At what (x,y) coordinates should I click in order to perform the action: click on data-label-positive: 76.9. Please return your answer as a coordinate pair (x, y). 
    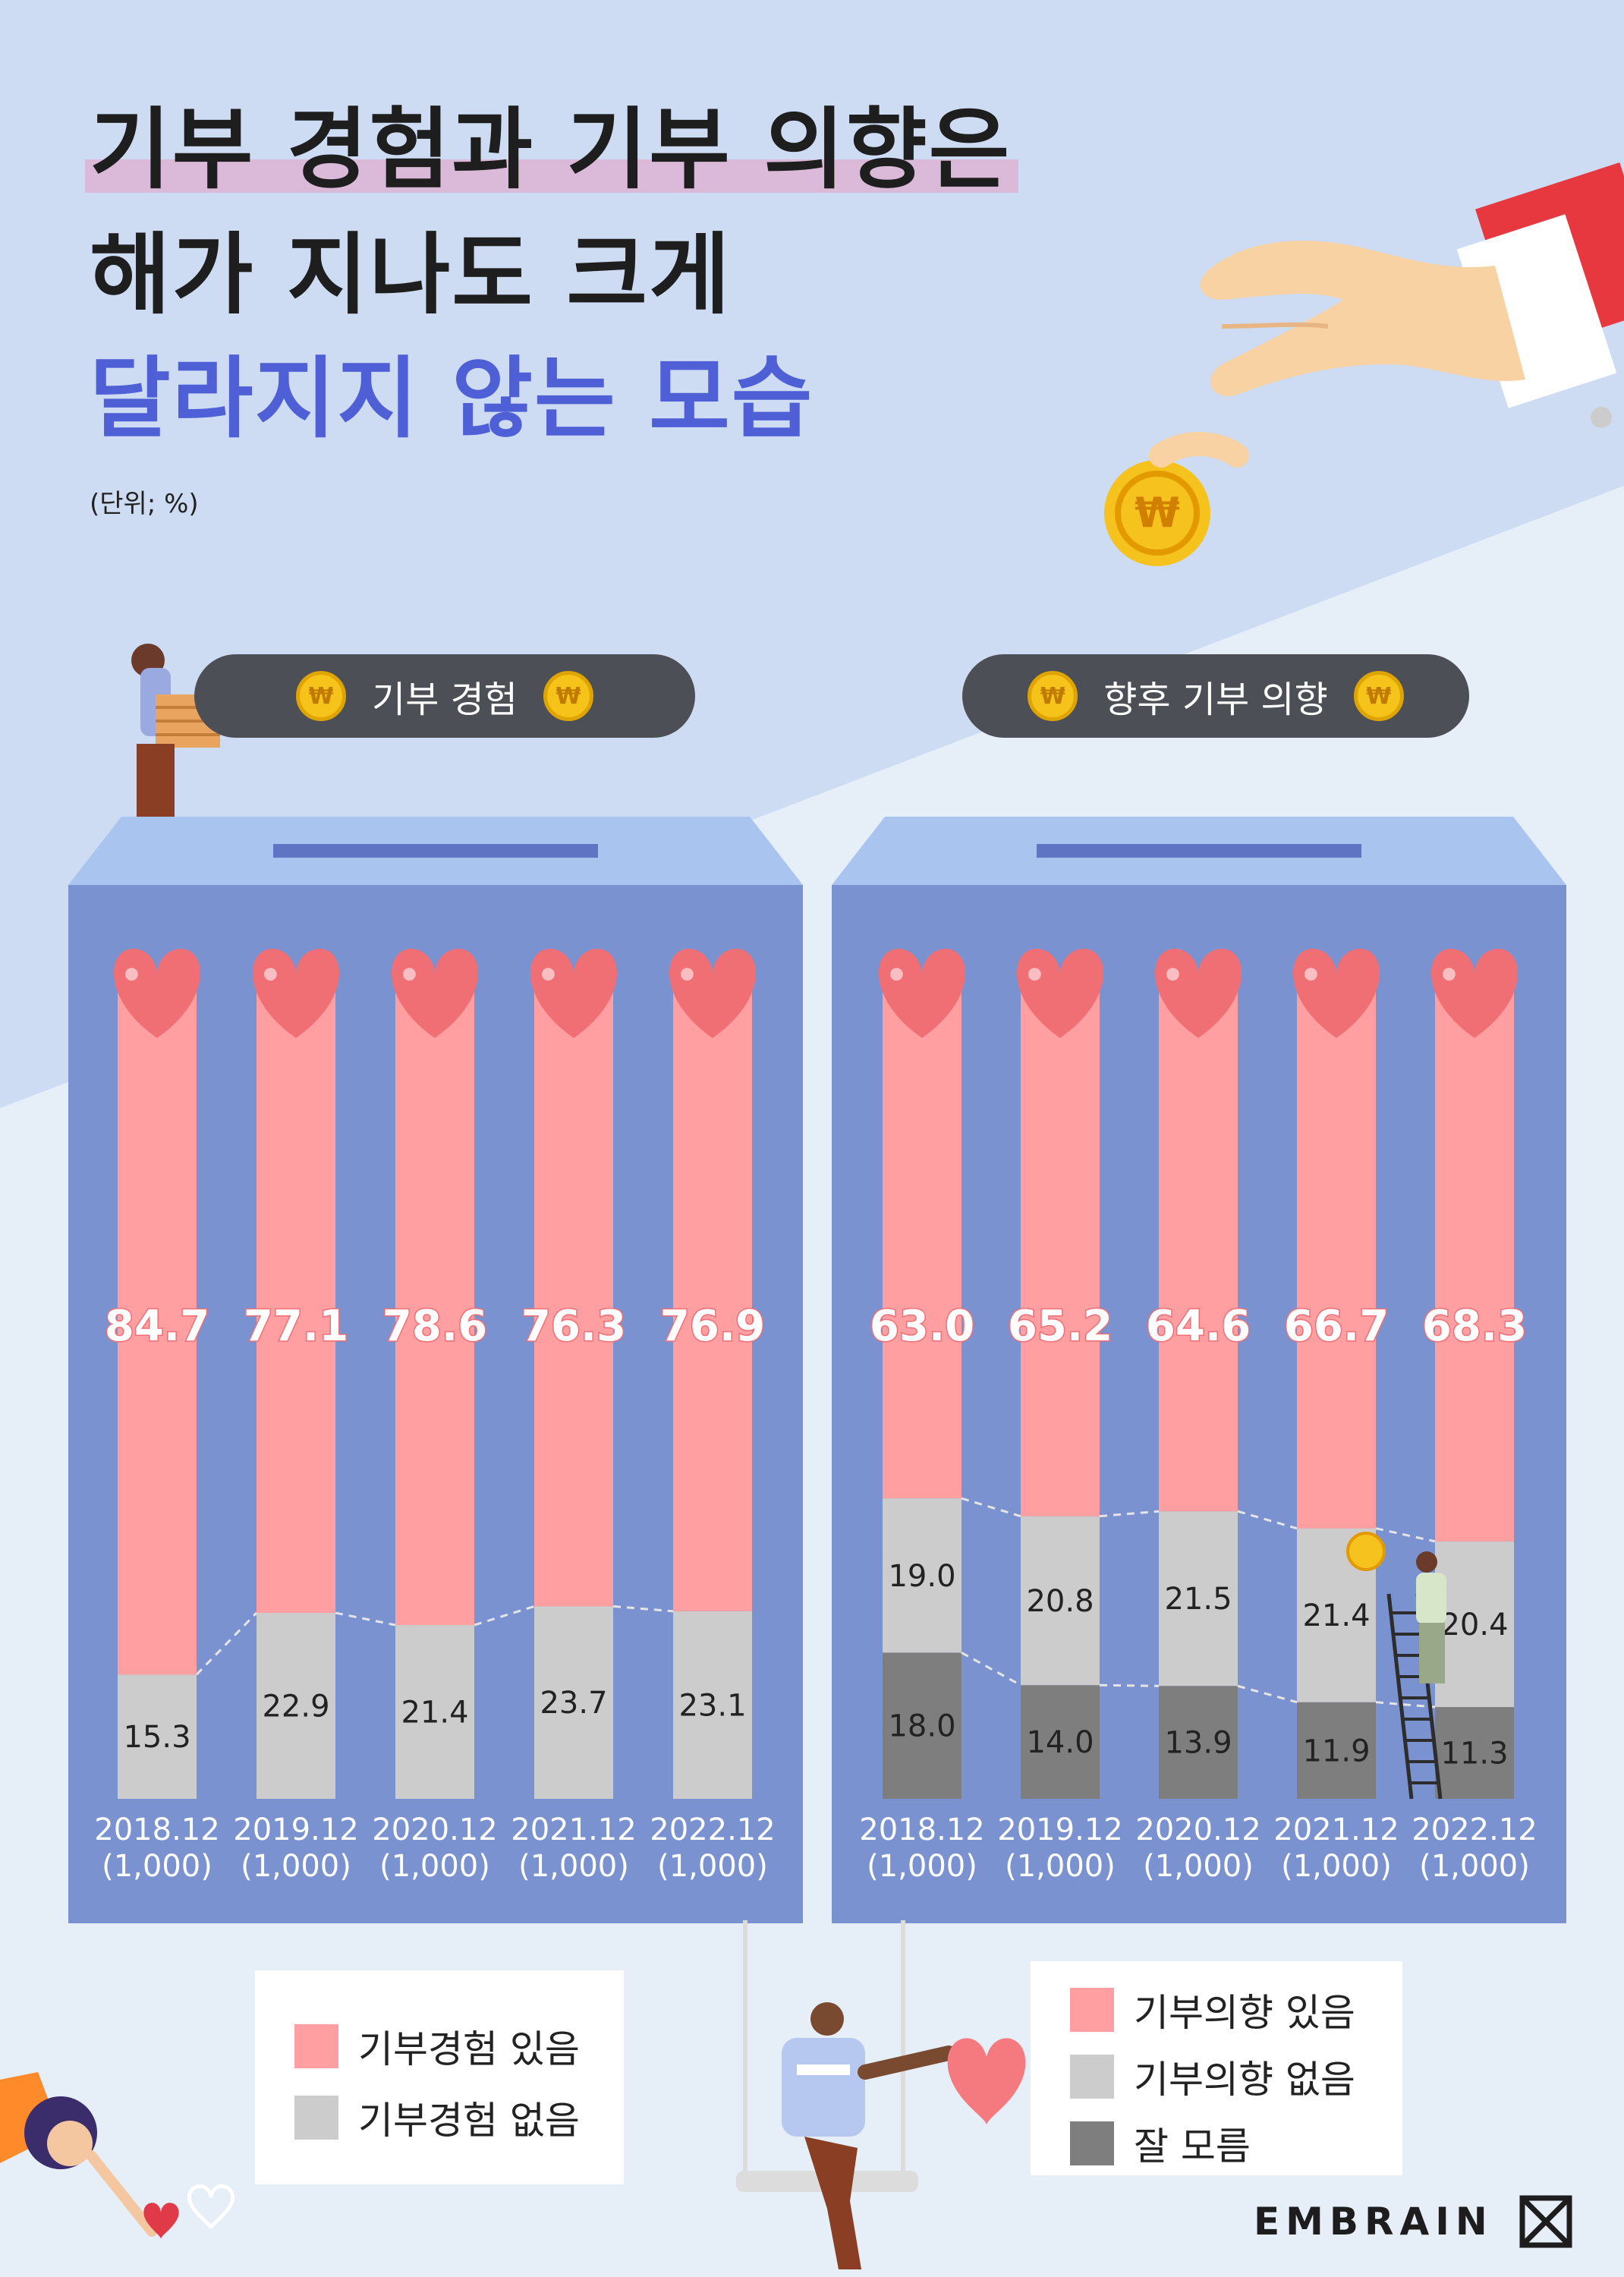
    Looking at the image, I should click on (712, 1326).